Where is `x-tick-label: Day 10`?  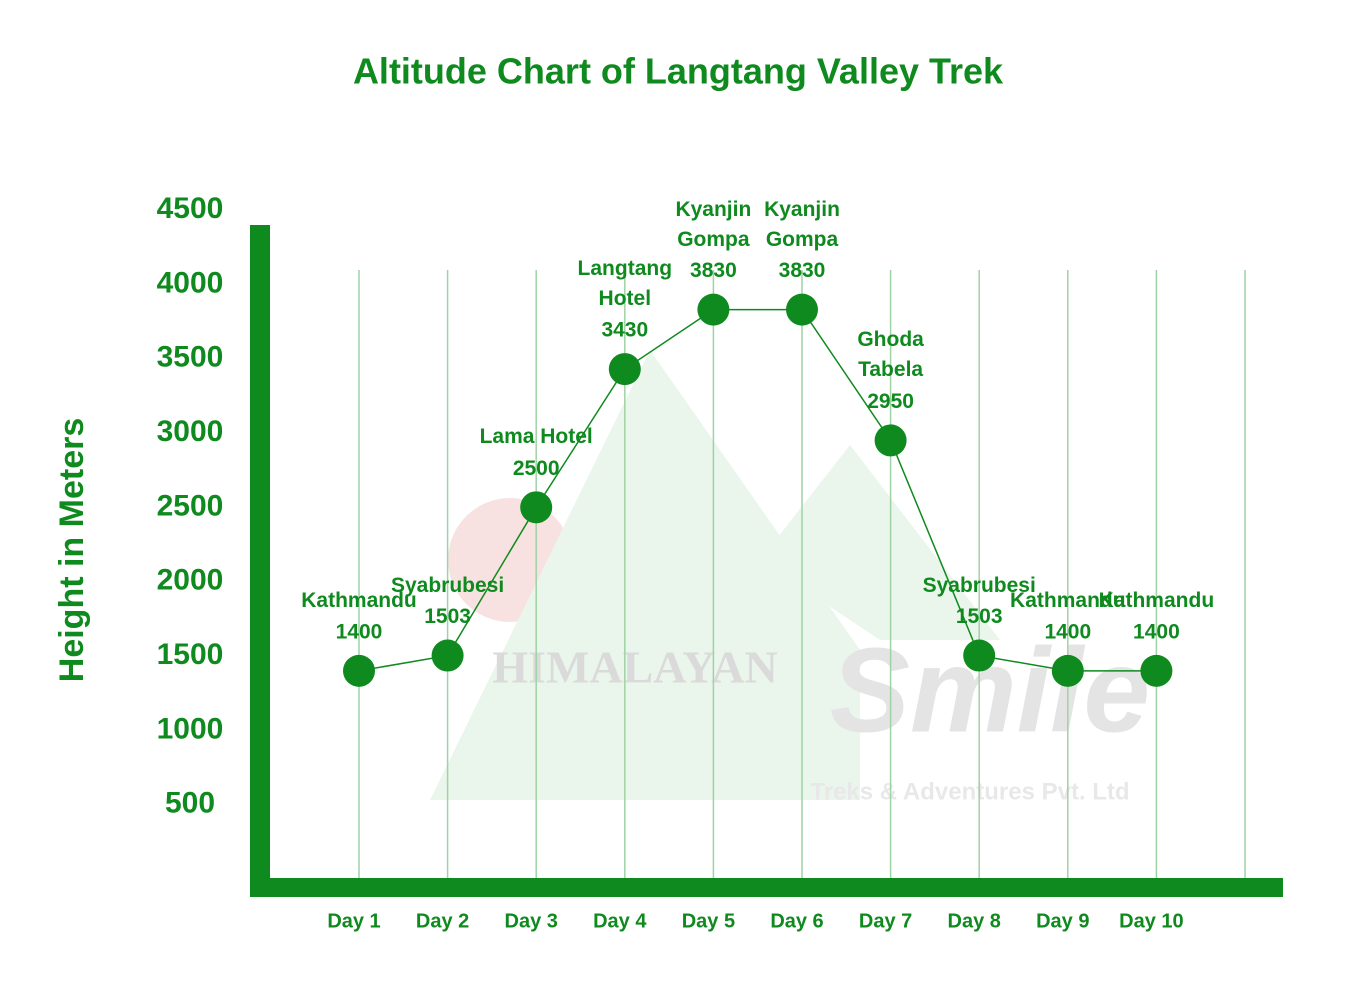 x-tick-label: Day 10 is located at coordinates (1151, 921).